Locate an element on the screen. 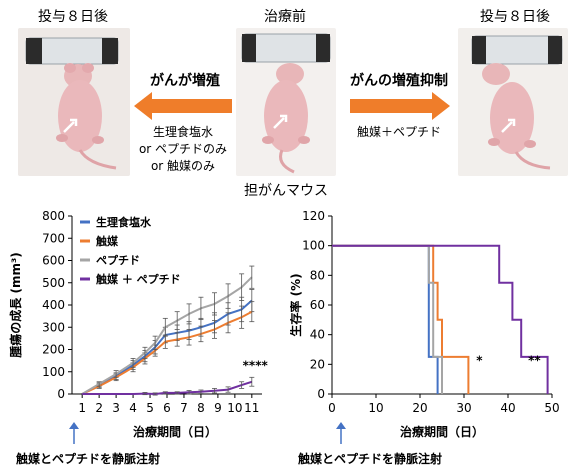 The height and width of the screenshot is (474, 570). x-tick-label: 3 is located at coordinates (116, 408).